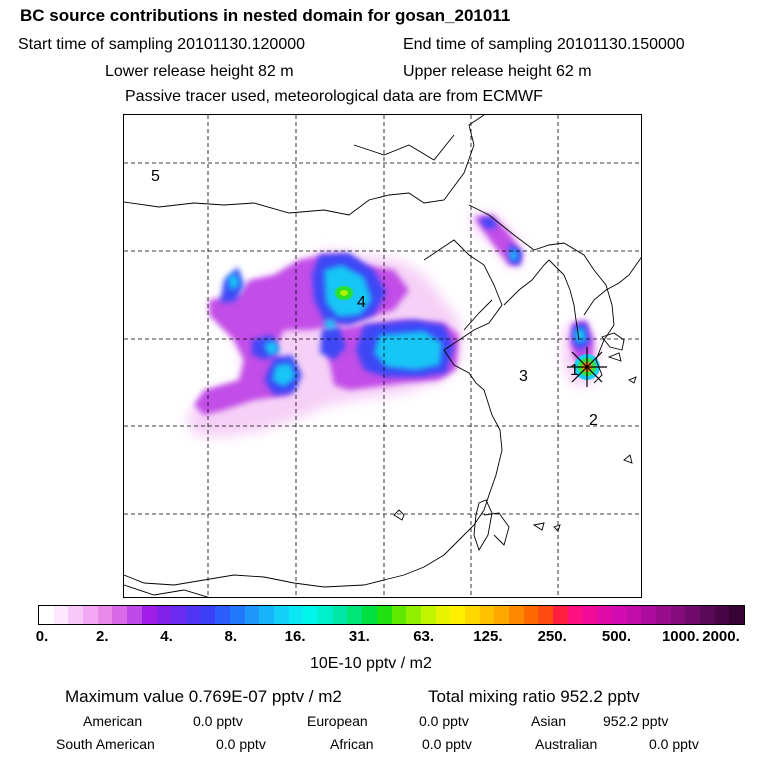  I want to click on region-label-2: 2, so click(593, 420).